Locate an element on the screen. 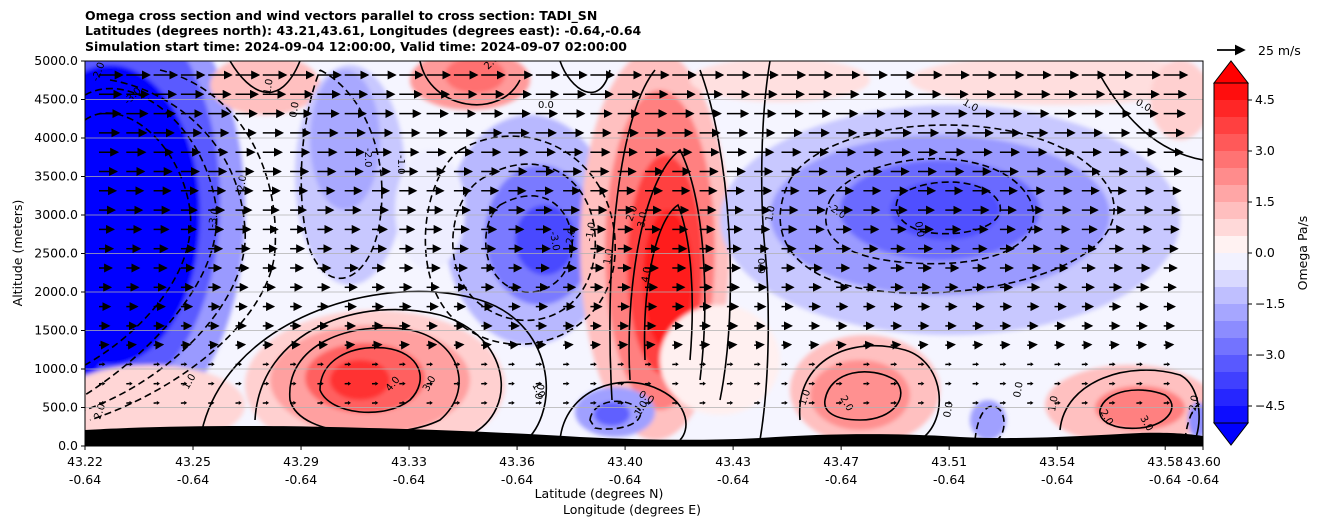  x-tick-label-lat: 43.29 is located at coordinates (301, 461).